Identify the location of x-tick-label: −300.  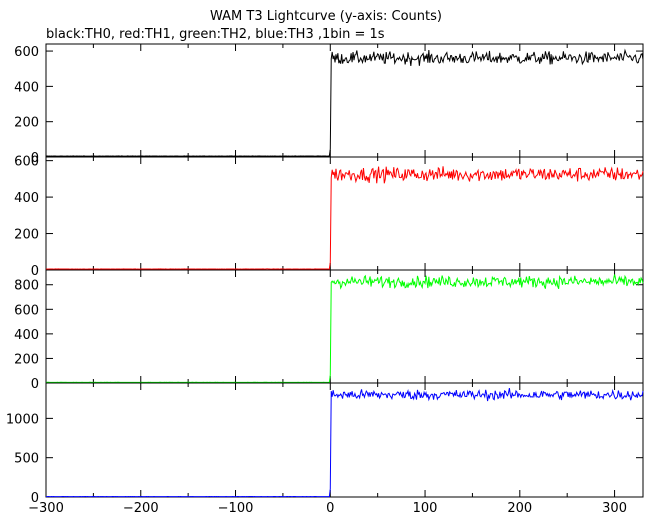
(46, 508).